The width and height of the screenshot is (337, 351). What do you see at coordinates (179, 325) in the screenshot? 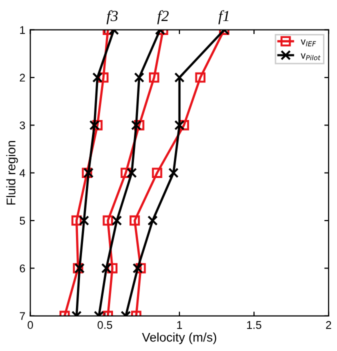
I see `x-tick-label: 1` at bounding box center [179, 325].